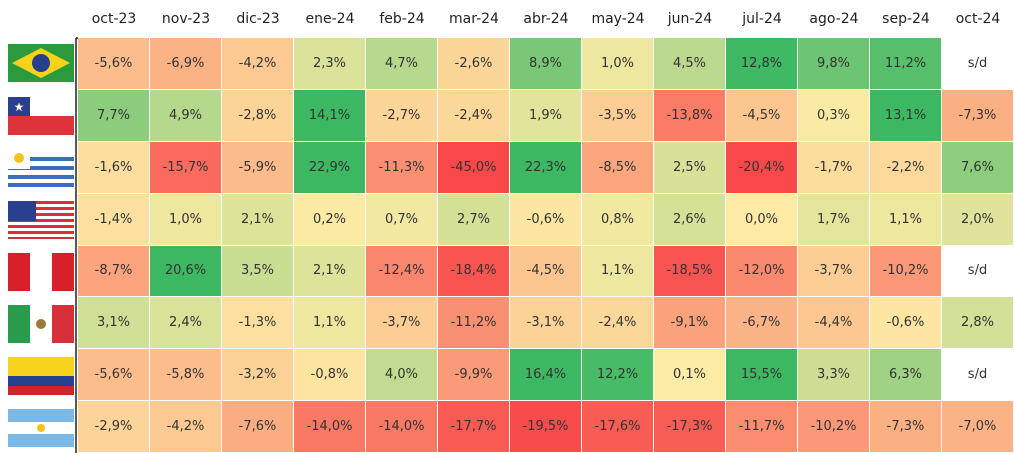 This screenshot has height=453, width=1014. What do you see at coordinates (402, 115) in the screenshot?
I see `cell: -2,7%` at bounding box center [402, 115].